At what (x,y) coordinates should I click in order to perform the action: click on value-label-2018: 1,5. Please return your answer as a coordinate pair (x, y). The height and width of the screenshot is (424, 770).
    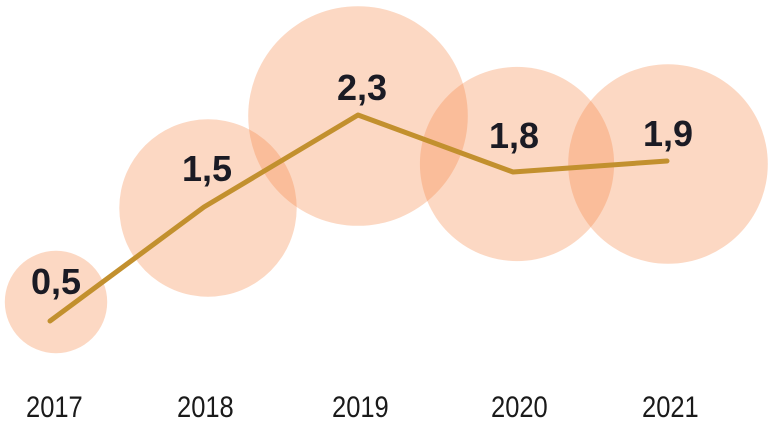
    Looking at the image, I should click on (207, 168).